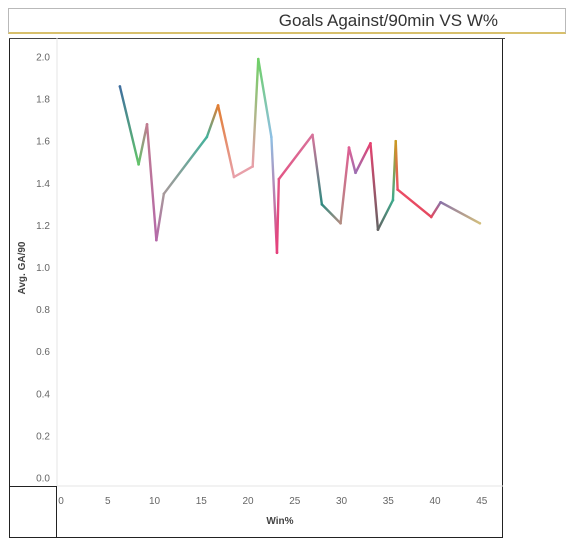 This screenshot has height=546, width=571. Describe the element at coordinates (482, 501) in the screenshot. I see `x-tick-label: 45` at that location.